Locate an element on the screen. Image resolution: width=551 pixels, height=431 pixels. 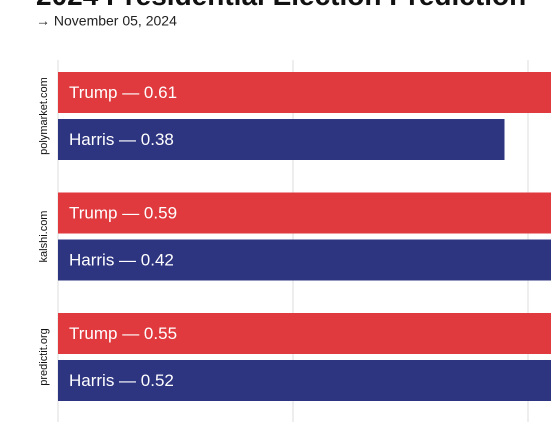
category-label: predictit.org is located at coordinates (44, 356).